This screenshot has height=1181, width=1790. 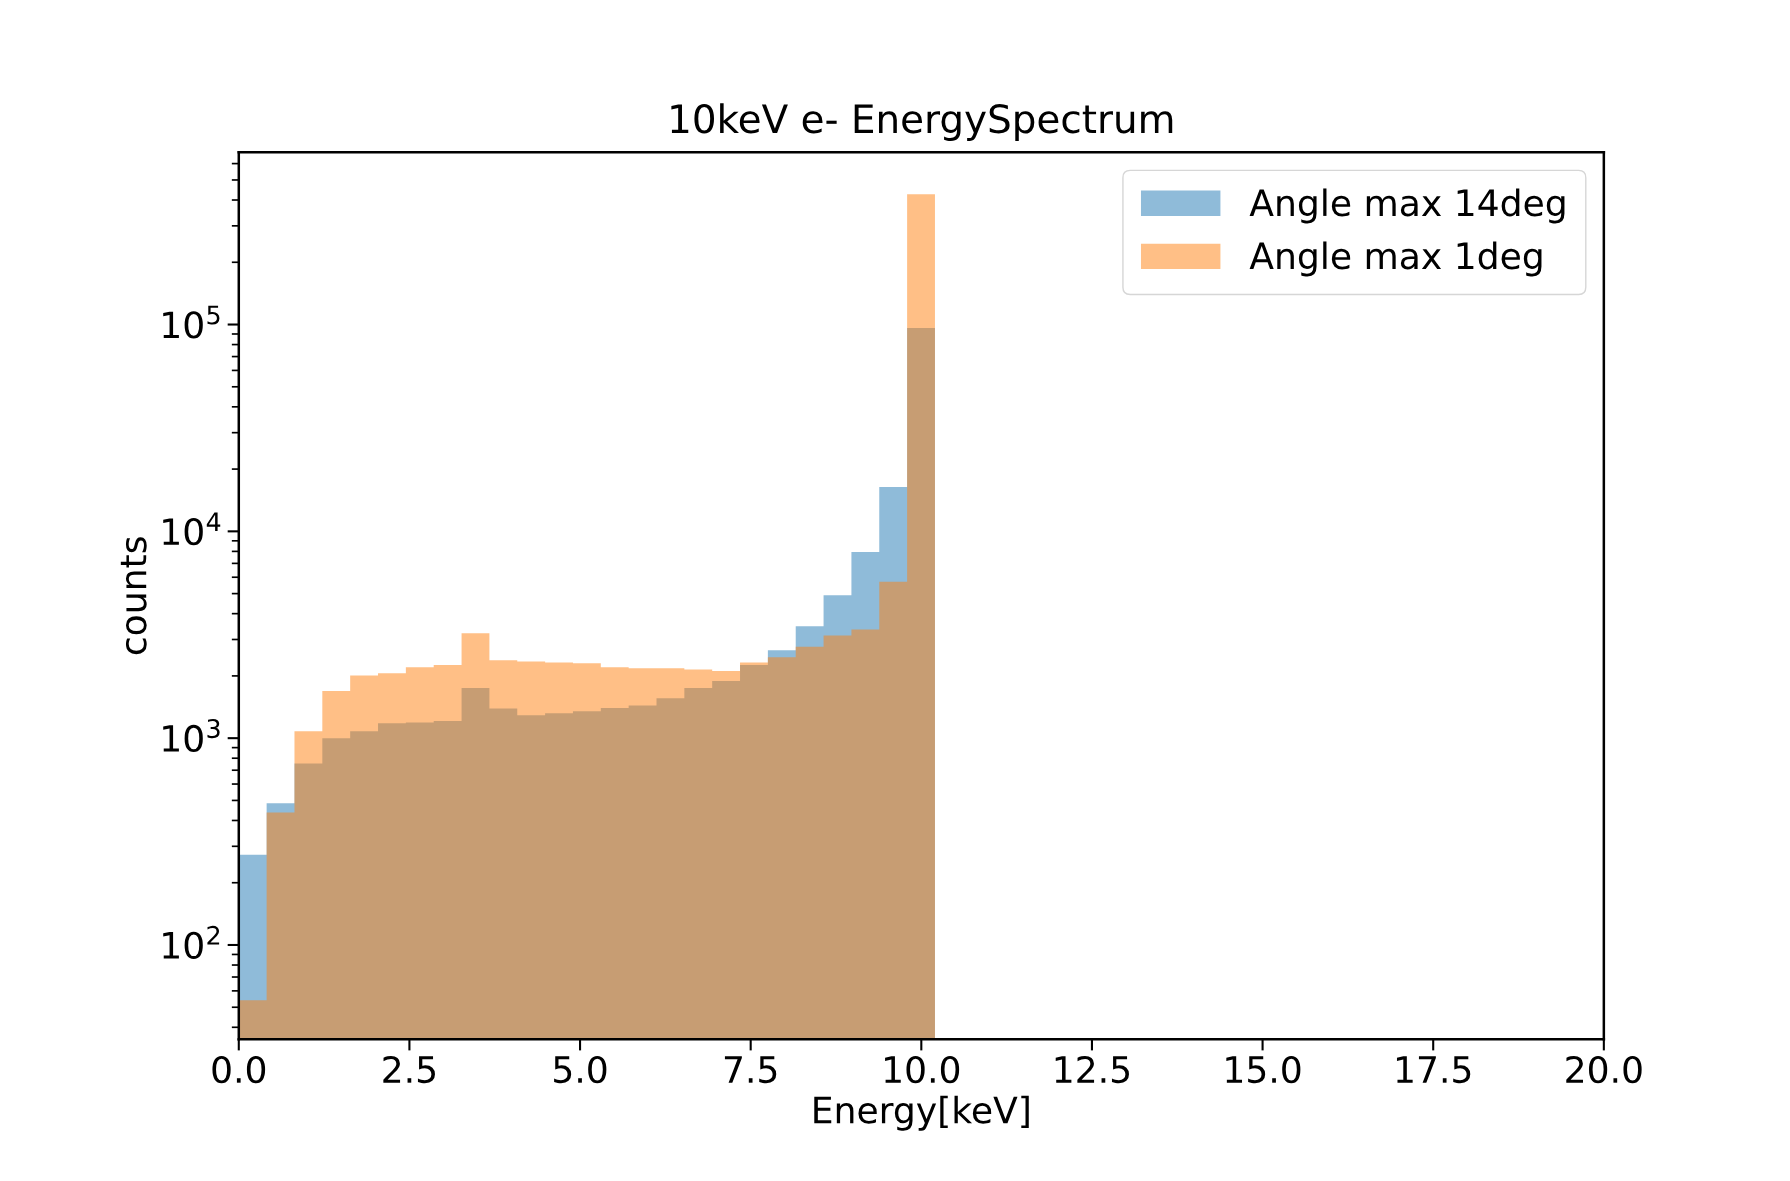 I want to click on x-tick-label: 10.0, so click(x=922, y=1069).